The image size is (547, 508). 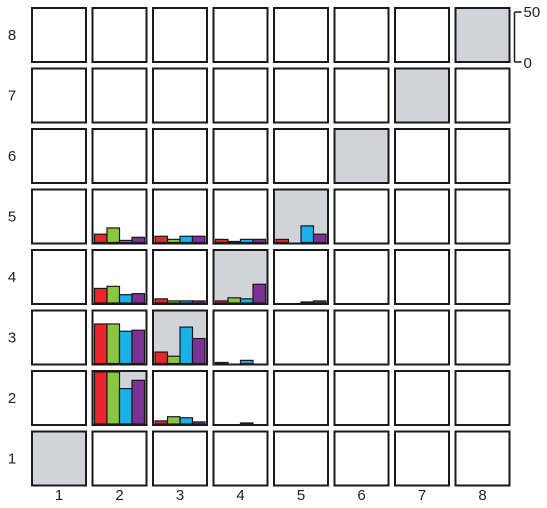 What do you see at coordinates (526, 38) in the screenshot?
I see `scale-bar: 50 0` at bounding box center [526, 38].